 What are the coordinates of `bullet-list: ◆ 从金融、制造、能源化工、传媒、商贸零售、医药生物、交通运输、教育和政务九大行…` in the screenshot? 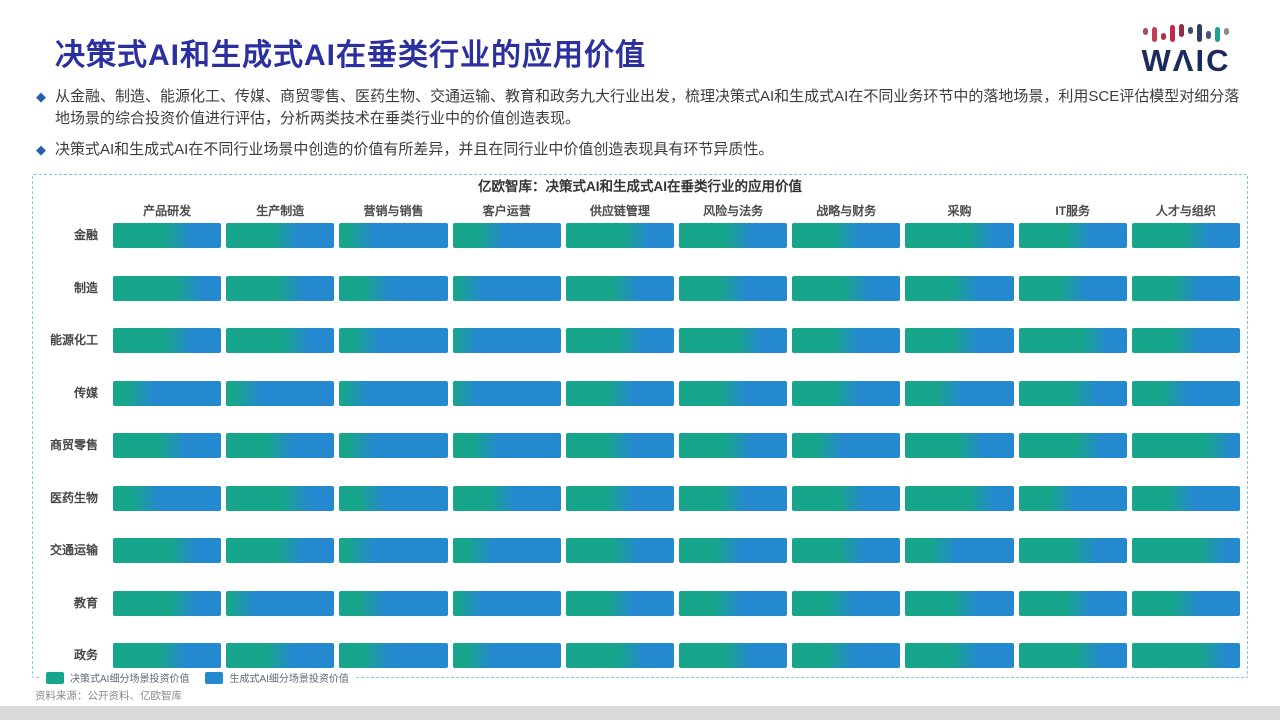 It's located at (645, 127).